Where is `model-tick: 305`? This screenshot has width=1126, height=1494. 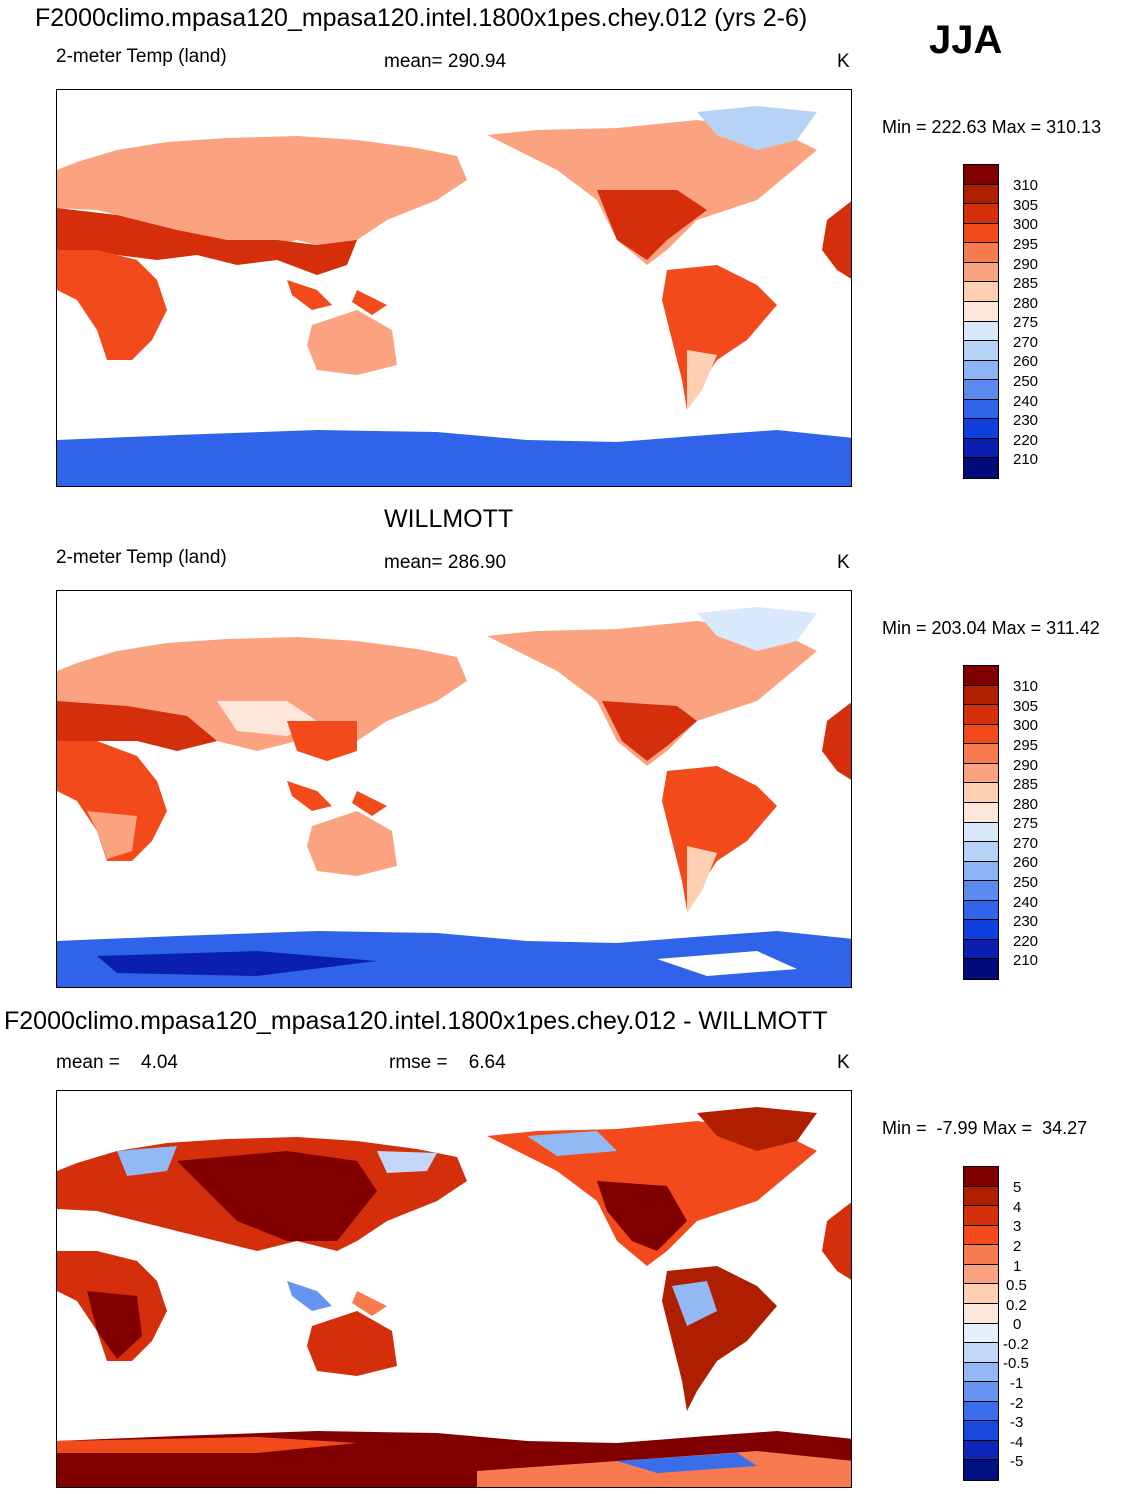 model-tick: 305 is located at coordinates (1026, 205).